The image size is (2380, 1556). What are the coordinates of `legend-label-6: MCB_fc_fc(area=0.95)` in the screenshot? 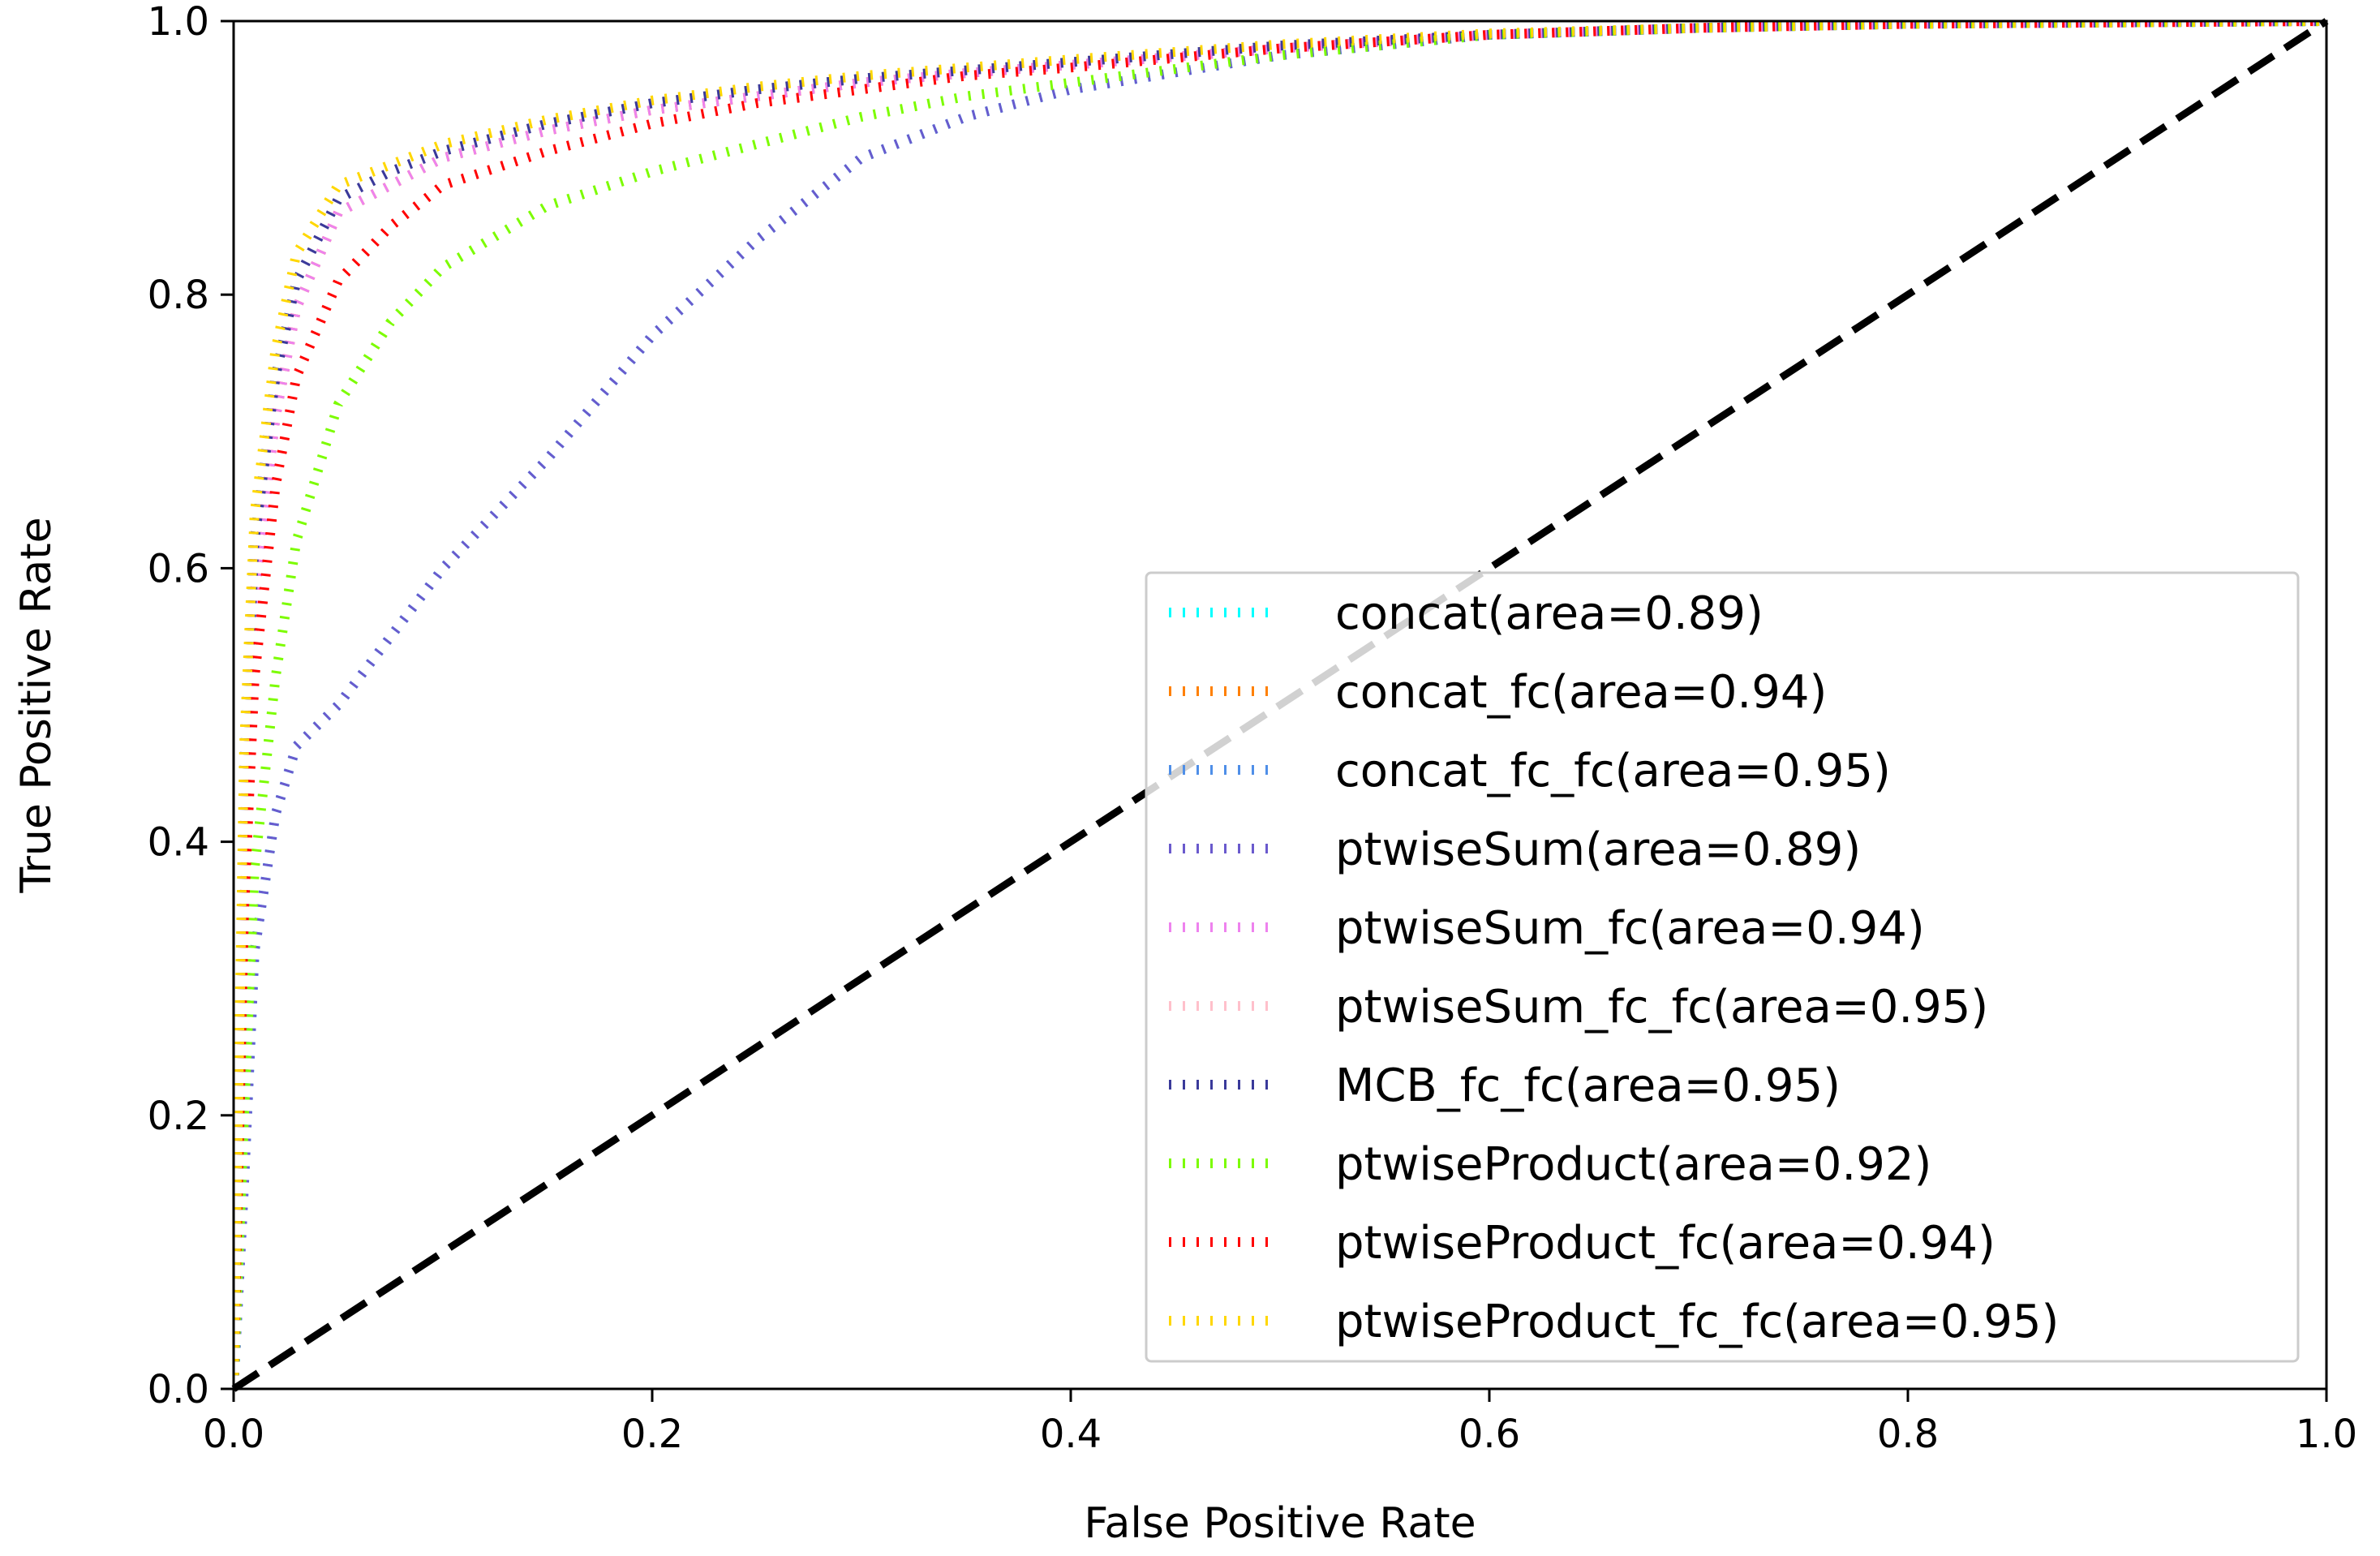 It's located at (1588, 1086).